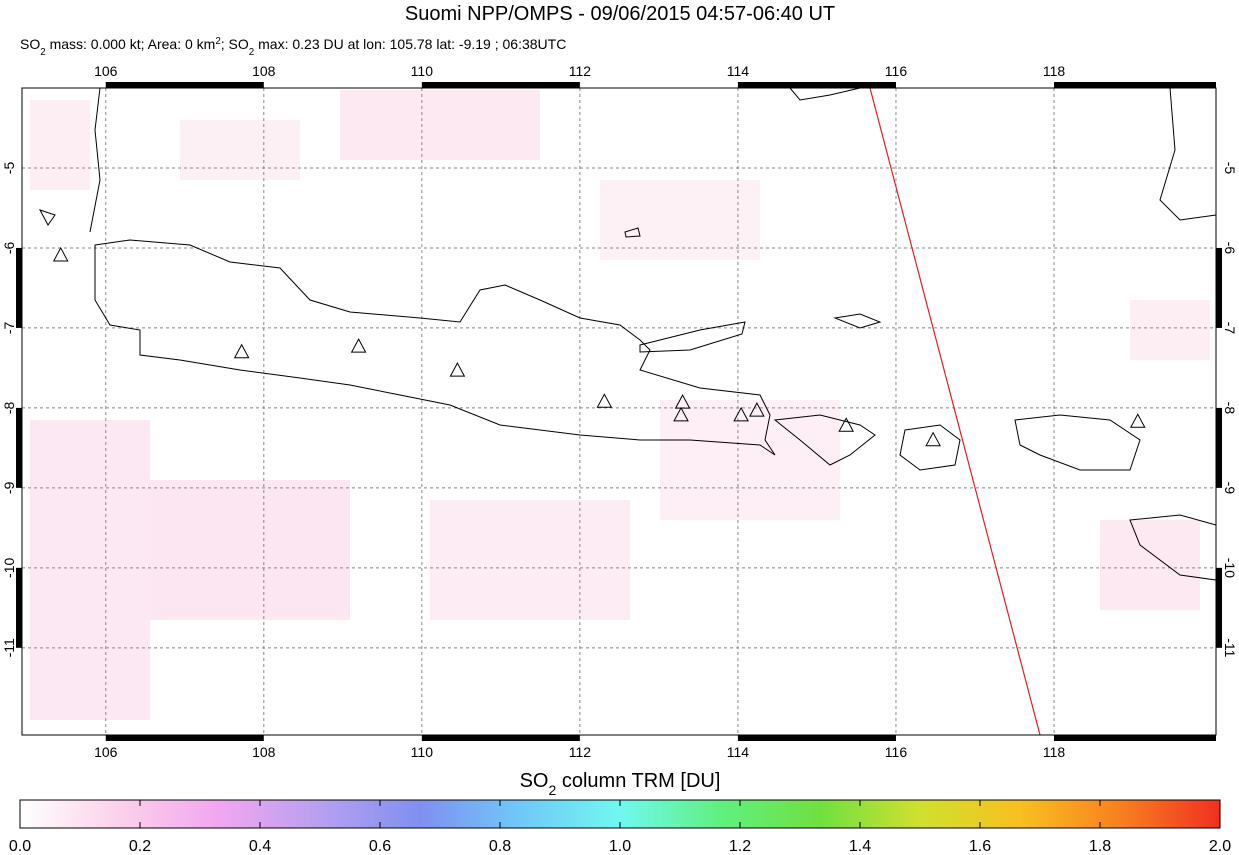 The height and width of the screenshot is (855, 1239). What do you see at coordinates (380, 846) in the screenshot?
I see `colorbar-tick-label: 0.6` at bounding box center [380, 846].